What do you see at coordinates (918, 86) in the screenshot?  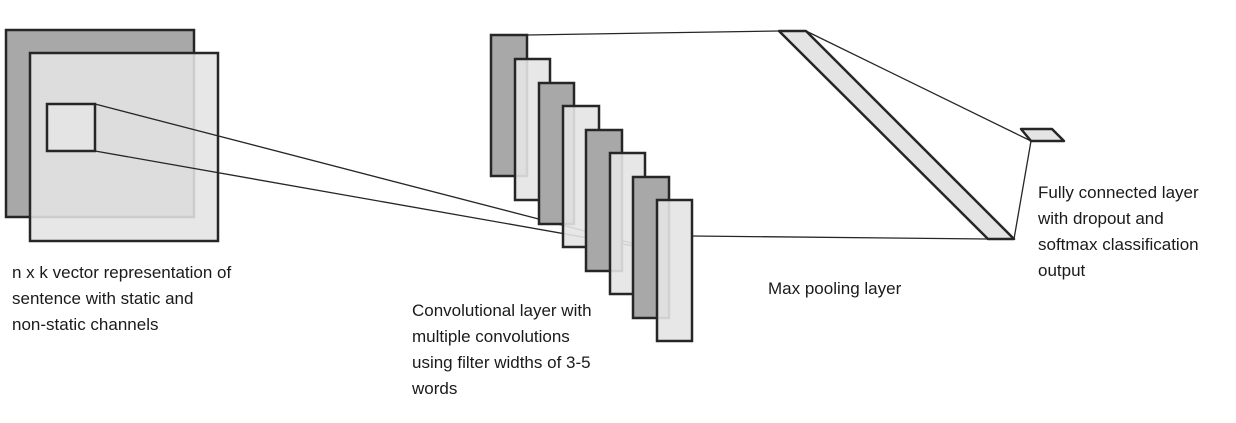 I see `pool-output-line-top` at bounding box center [918, 86].